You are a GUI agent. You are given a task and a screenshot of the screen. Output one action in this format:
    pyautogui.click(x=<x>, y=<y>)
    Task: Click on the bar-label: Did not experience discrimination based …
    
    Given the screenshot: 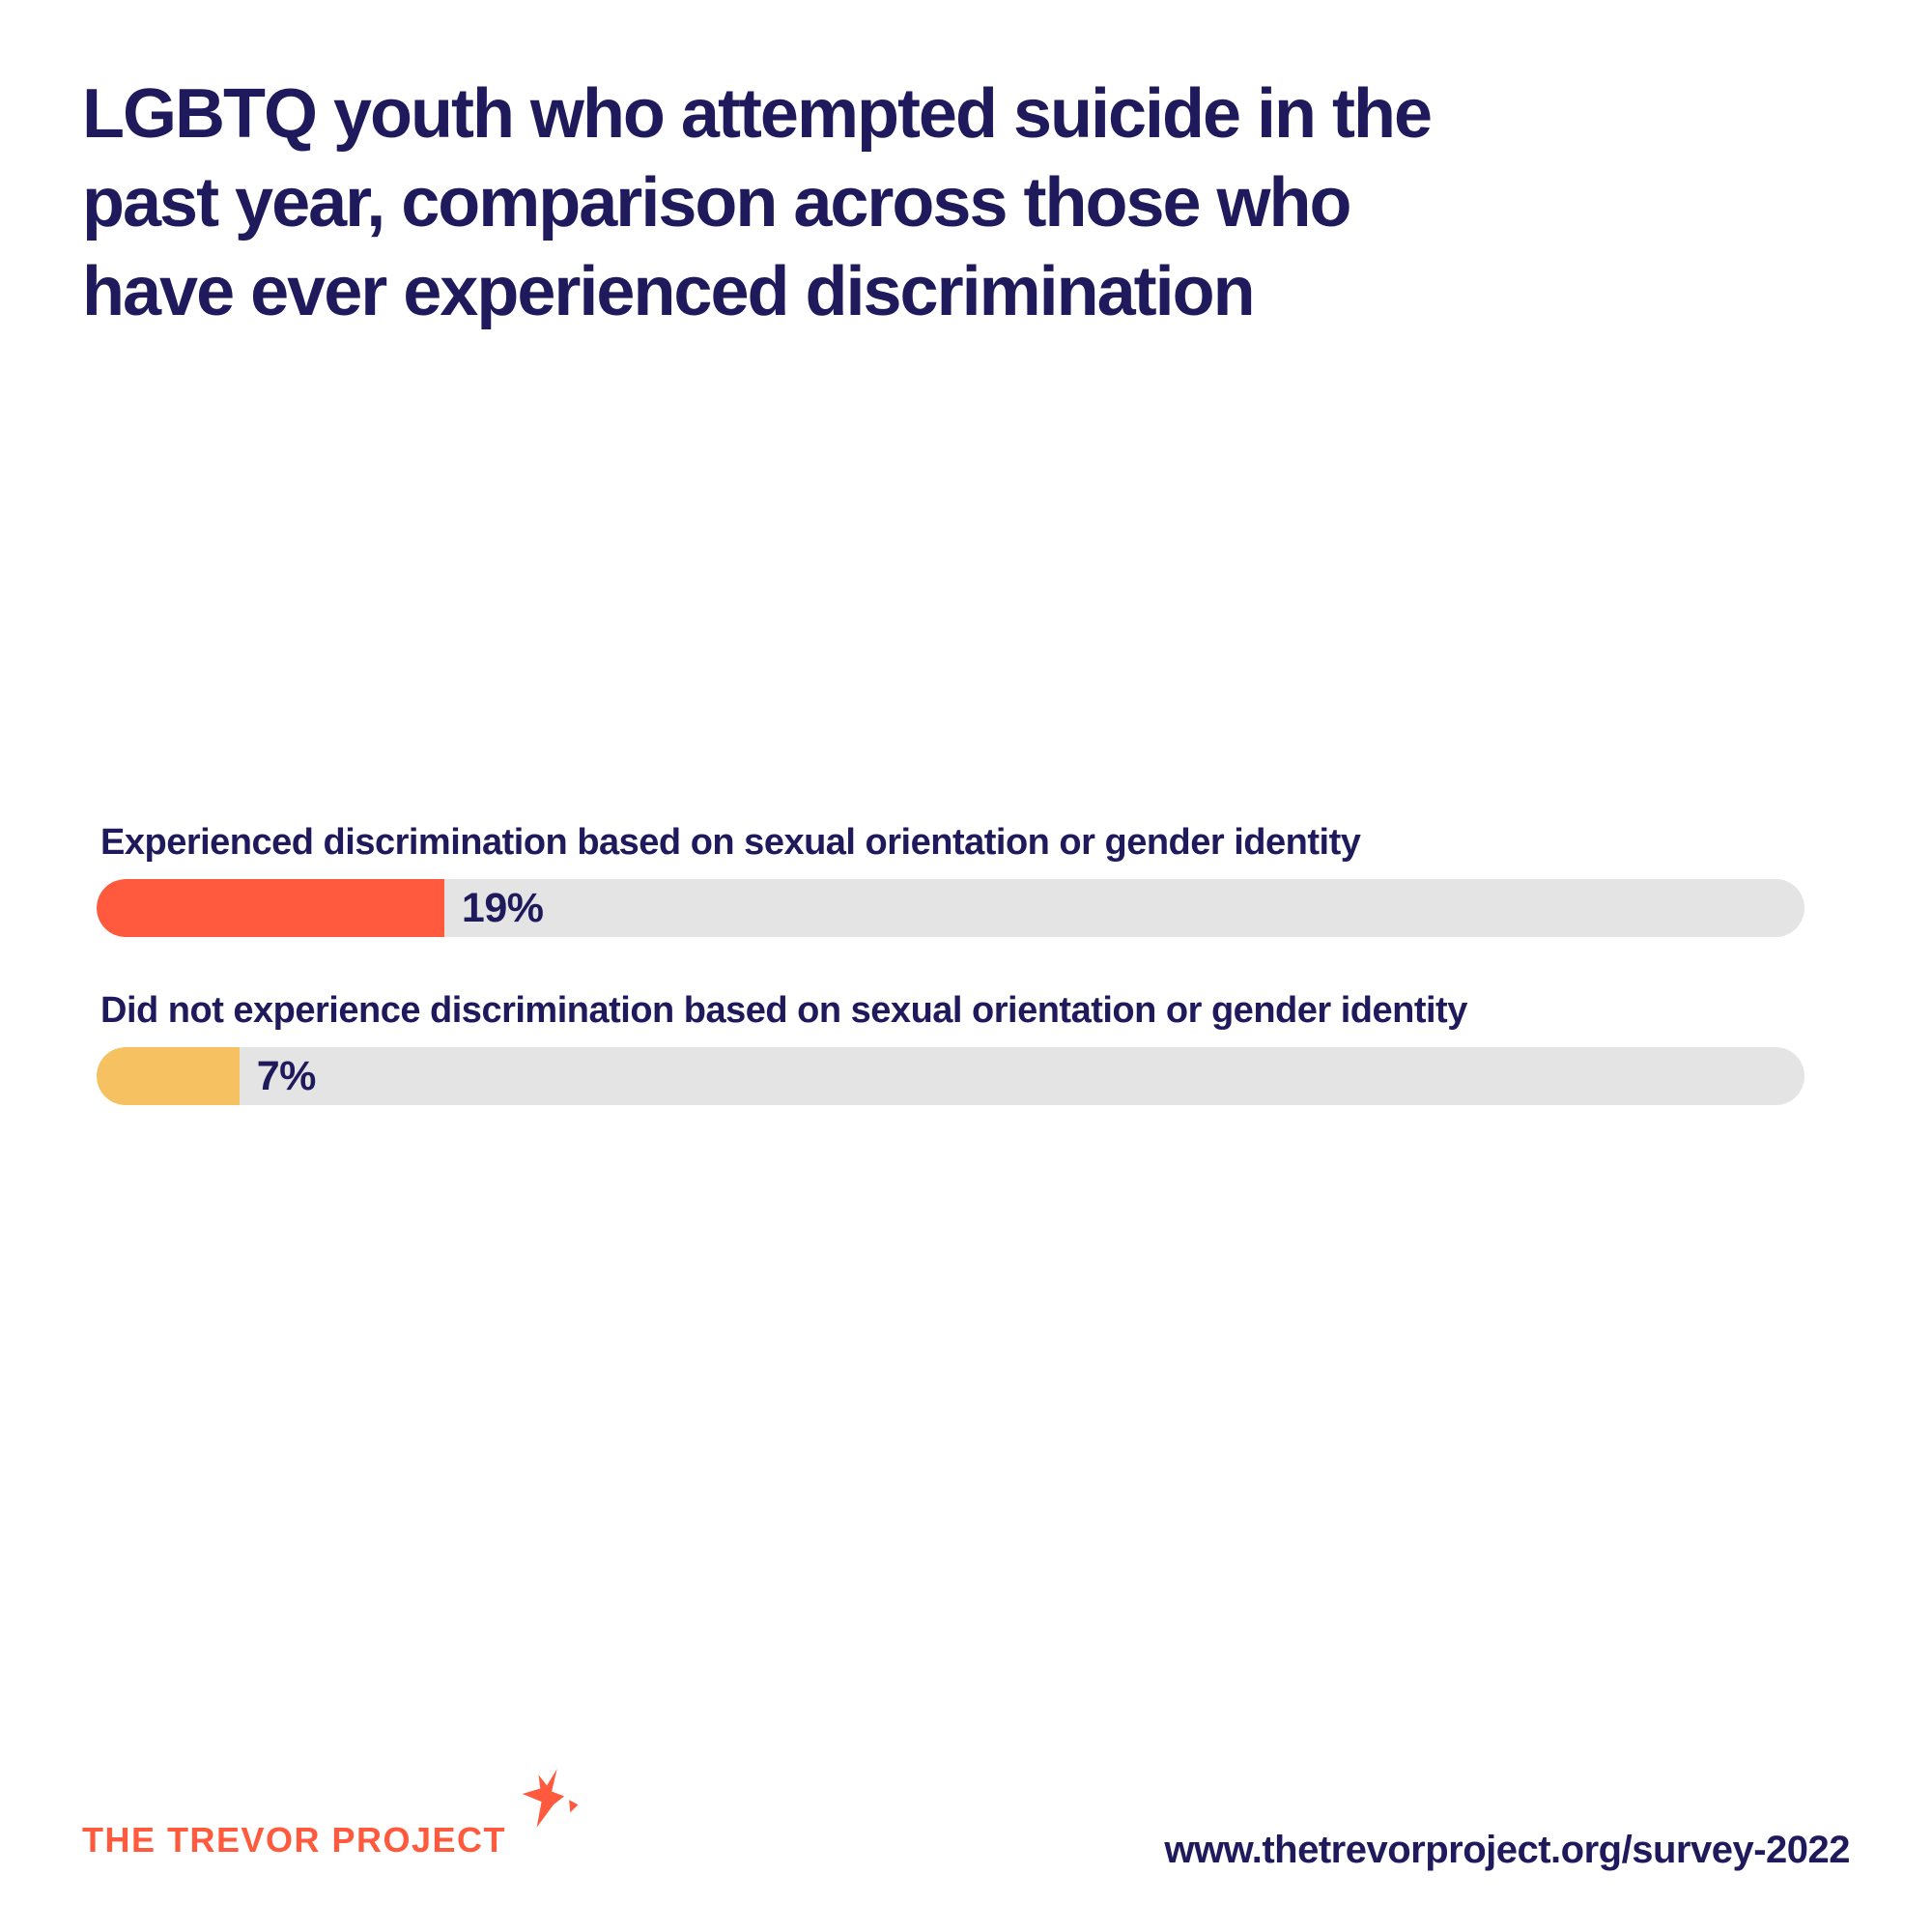 What is the action you would take?
    pyautogui.click(x=783, y=1011)
    